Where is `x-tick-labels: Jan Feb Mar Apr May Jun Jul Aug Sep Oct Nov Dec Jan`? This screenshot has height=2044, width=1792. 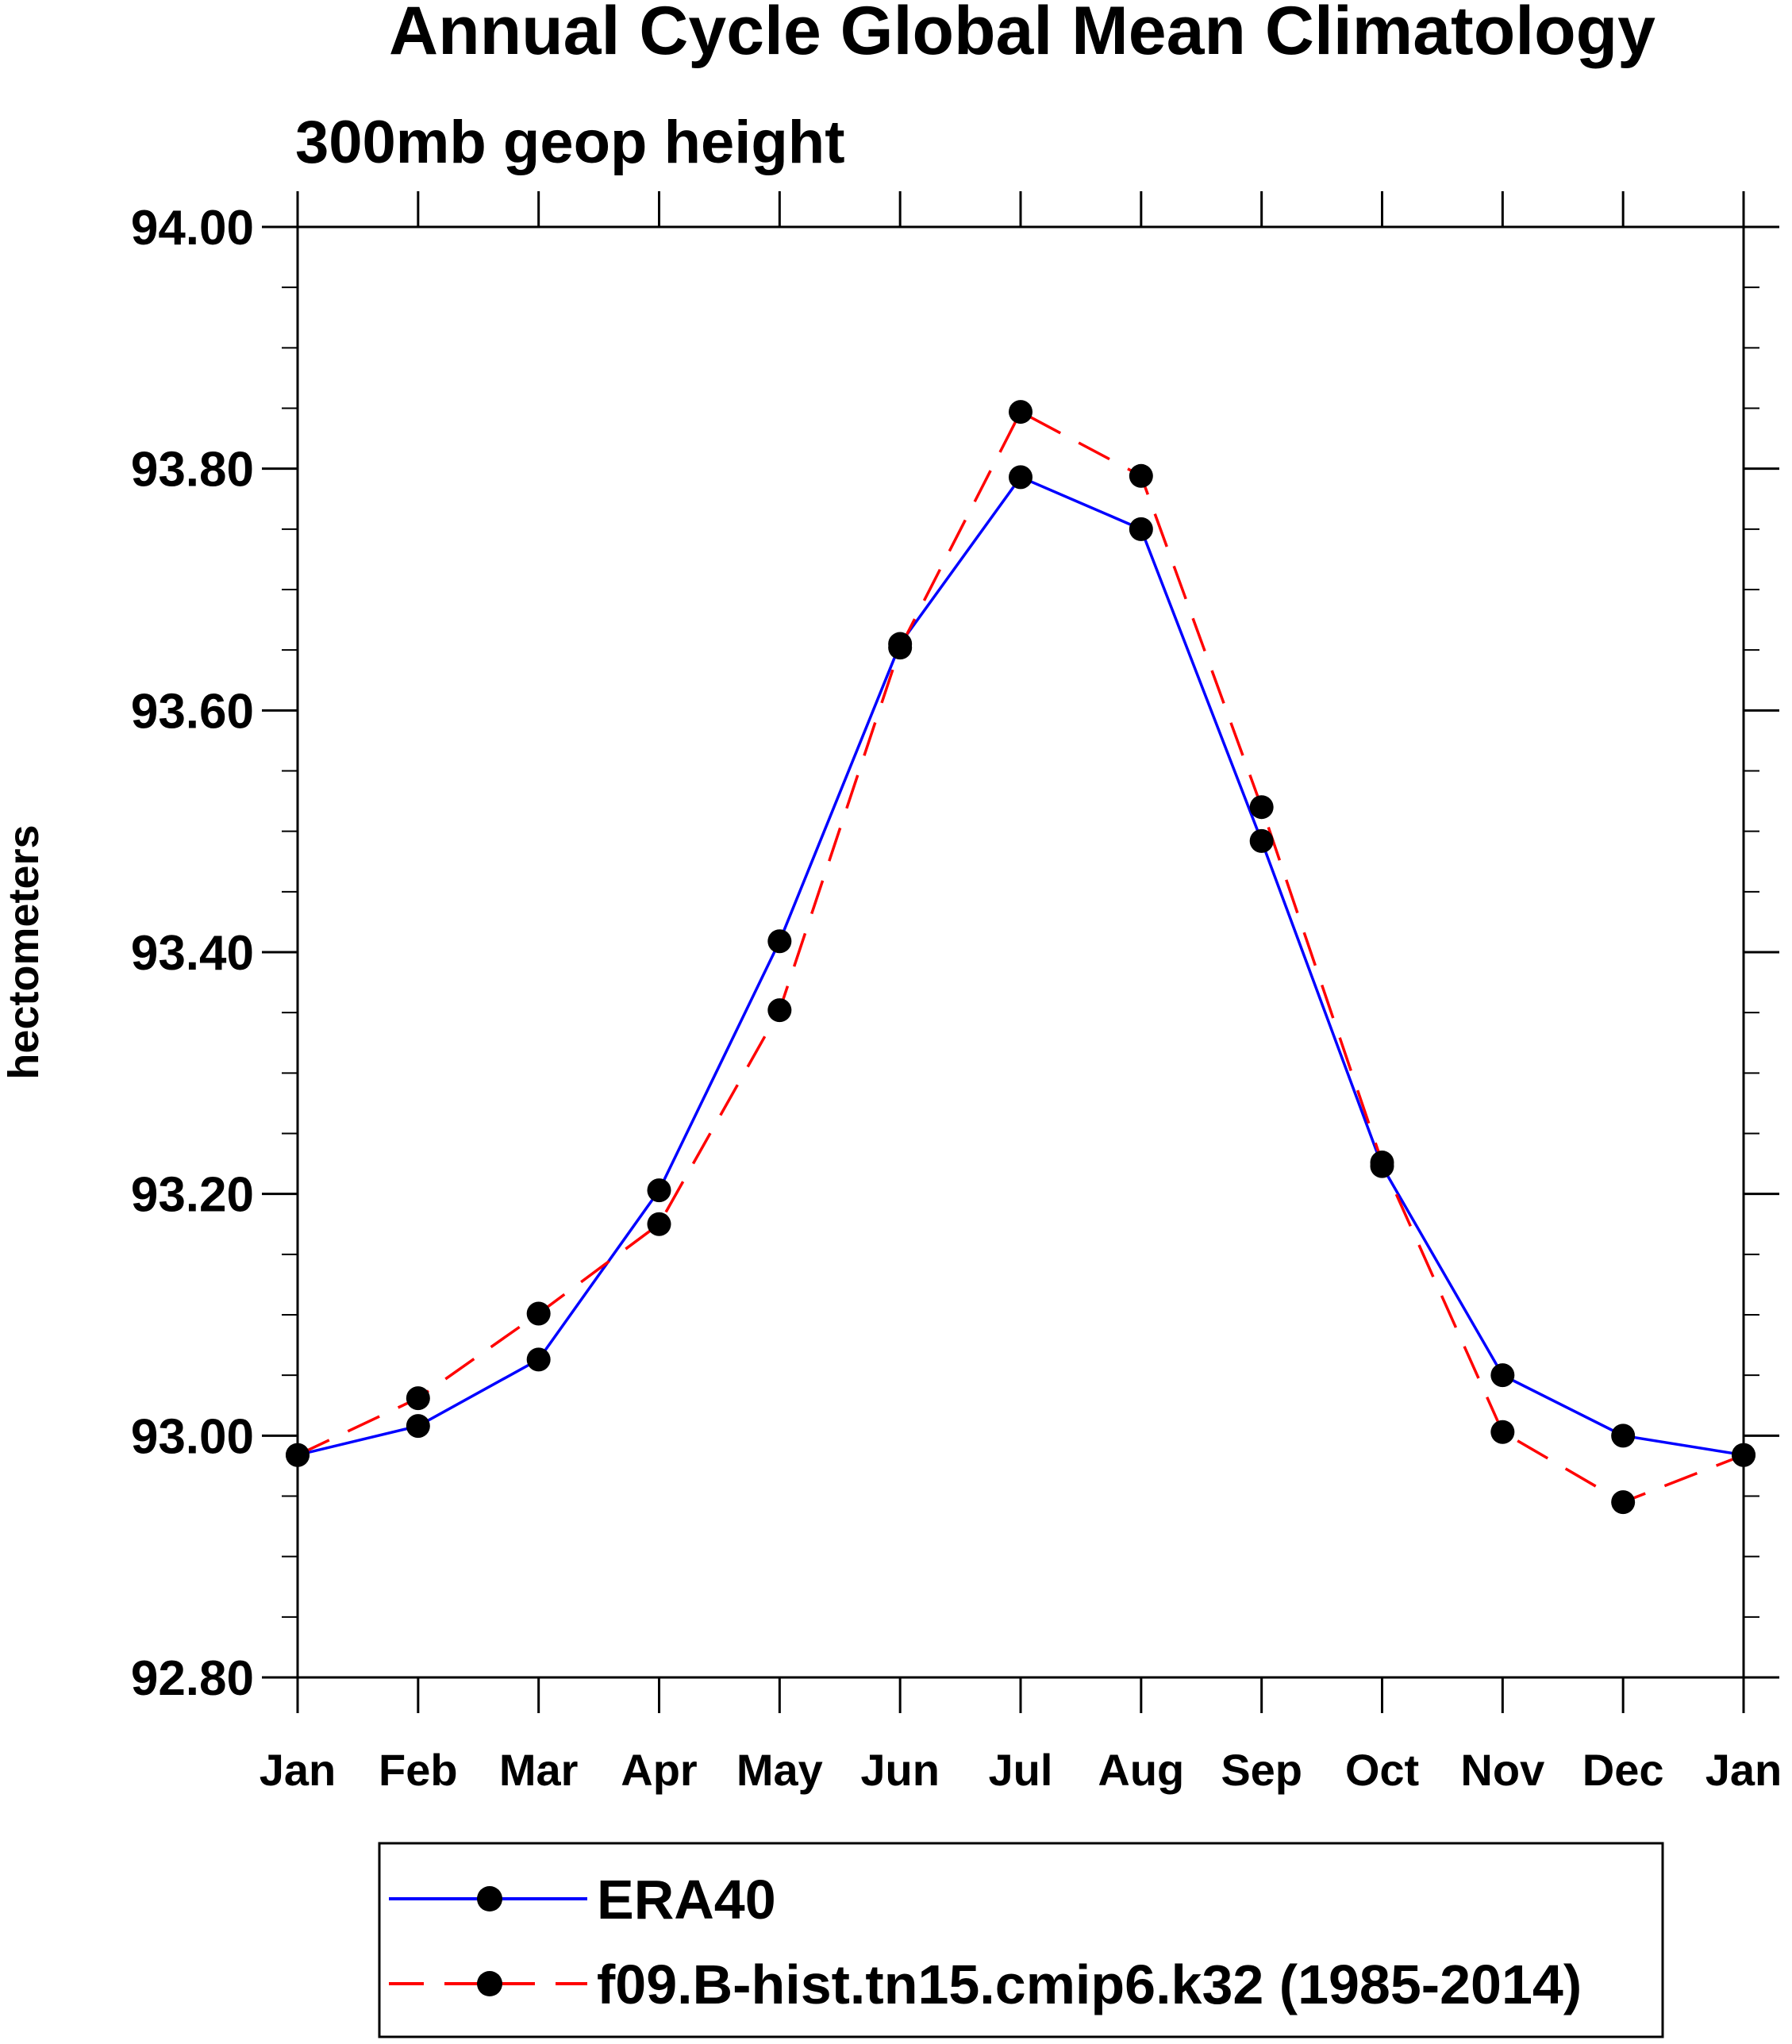 x-tick-labels: Jan Feb Mar Apr May Jun Jul Aug Sep Oct Nov Dec Jan is located at coordinates (1021, 1770).